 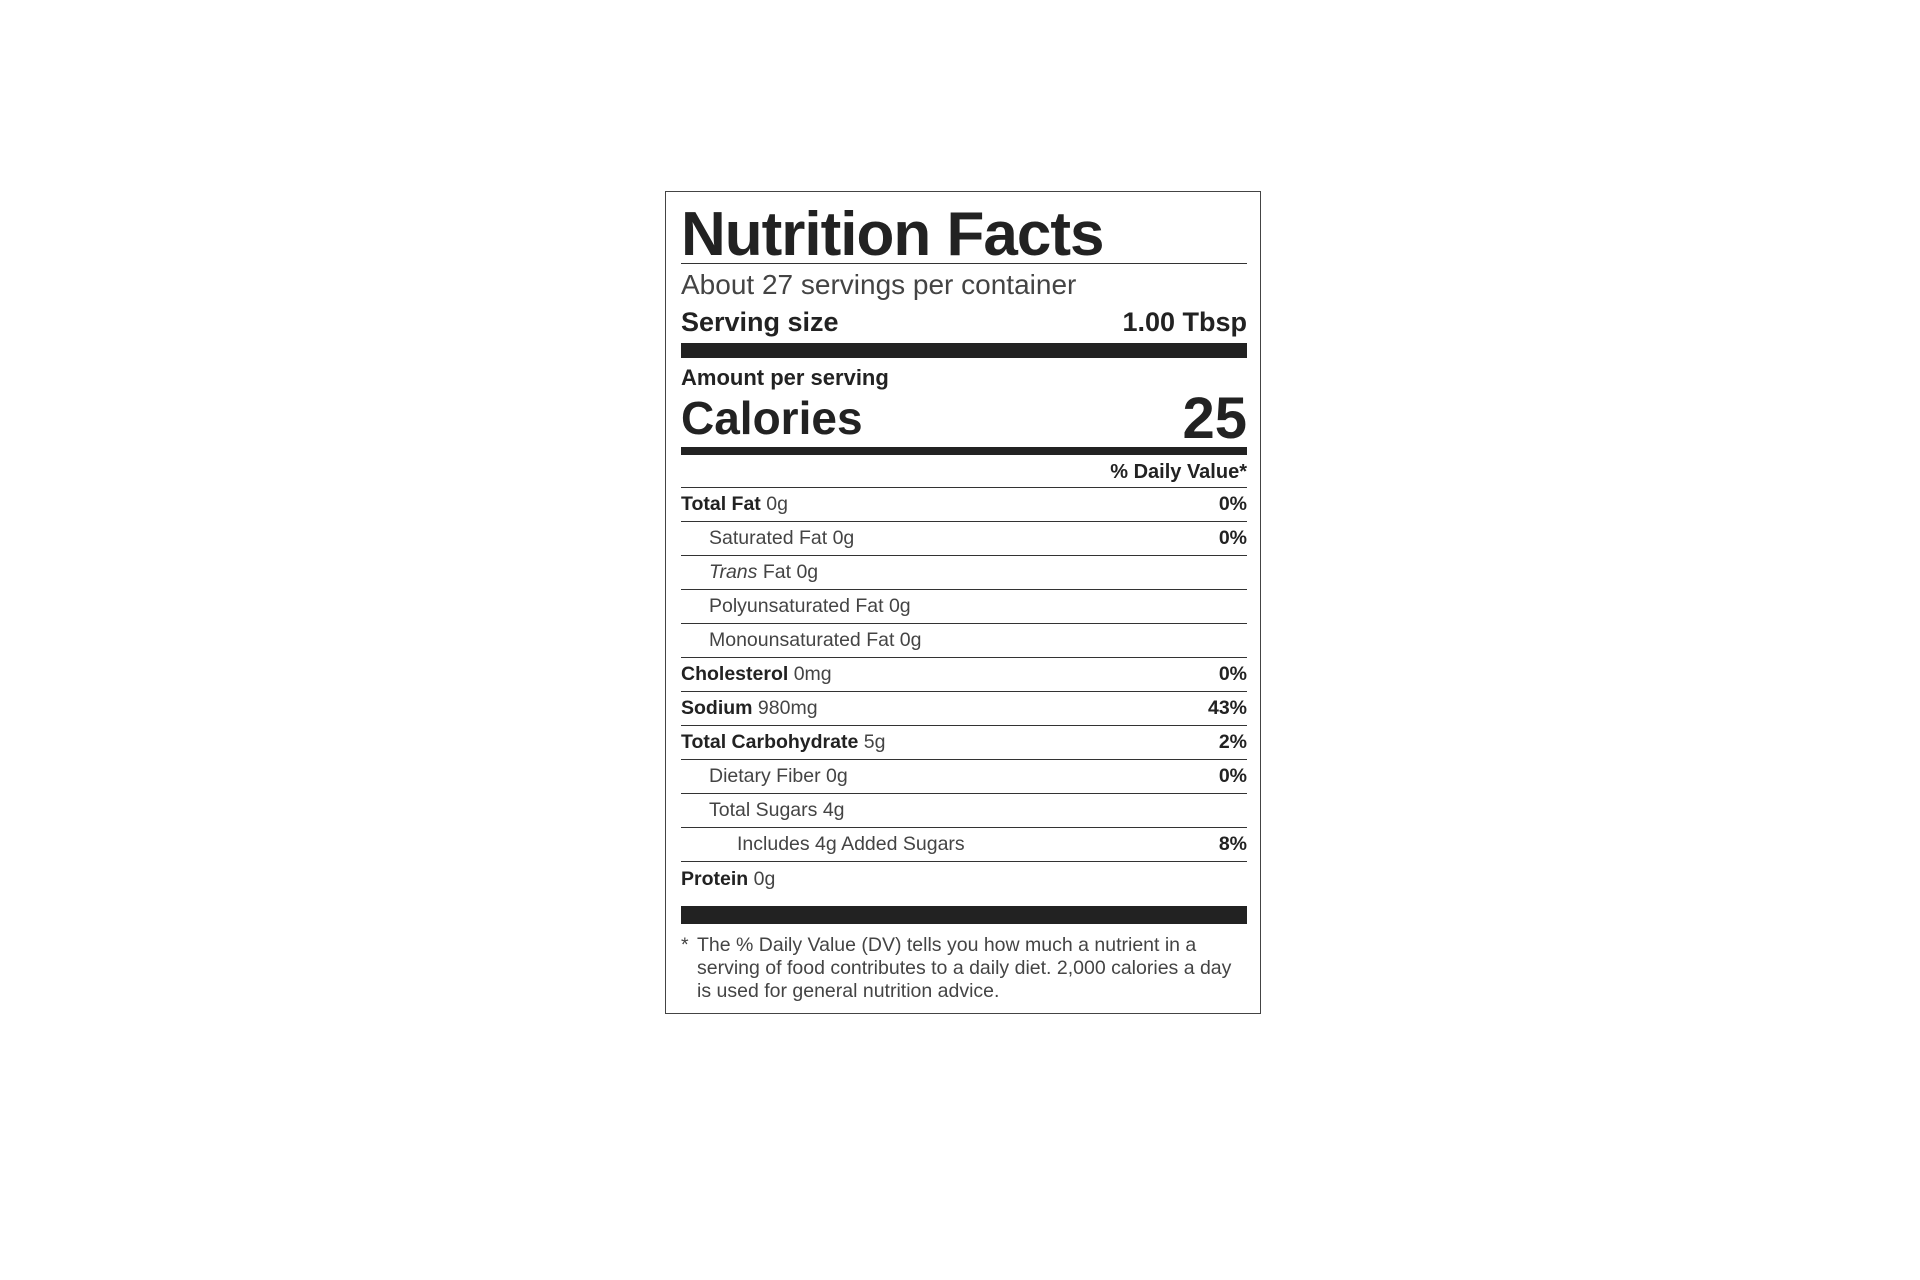 I want to click on nutrient-daily-value: 2%, so click(x=1232, y=742).